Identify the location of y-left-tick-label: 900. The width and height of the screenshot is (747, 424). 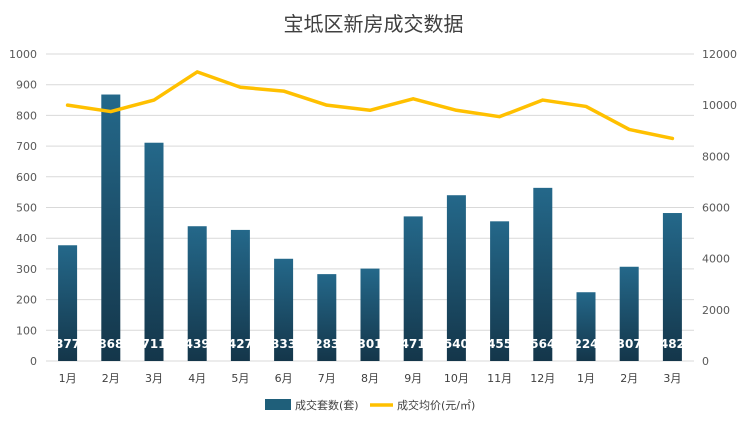
(26, 85).